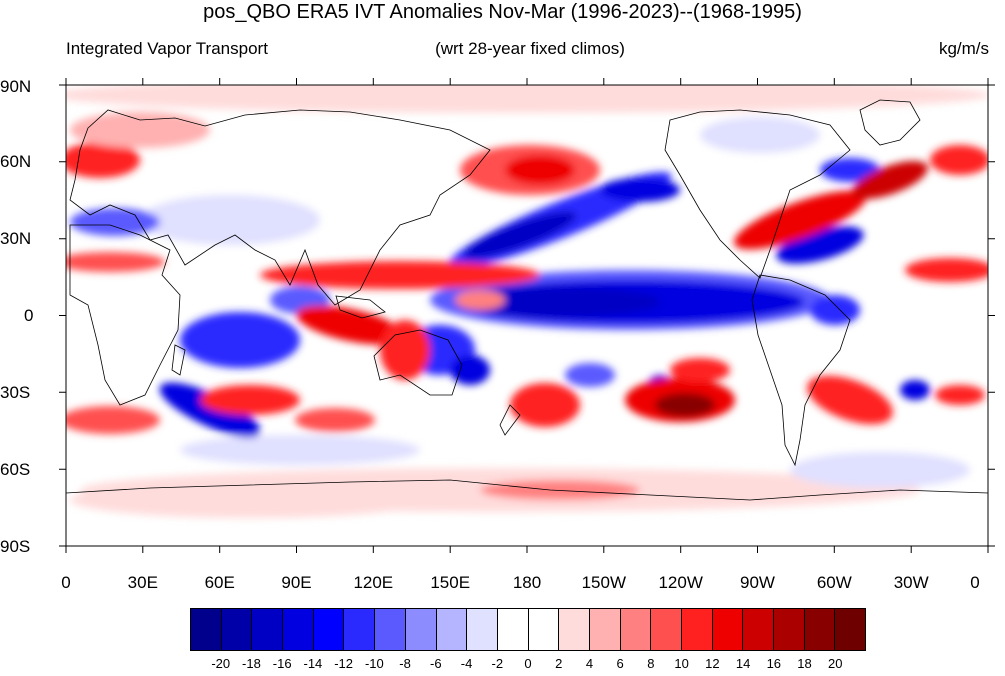 The height and width of the screenshot is (676, 1005). I want to click on colorbar-label: 4, so click(589, 663).